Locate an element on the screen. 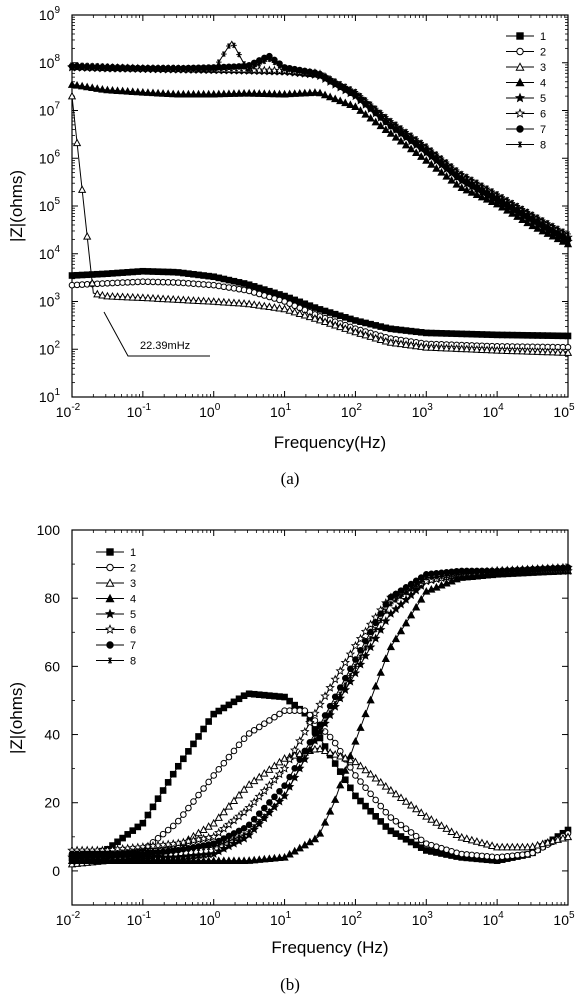 This screenshot has width=580, height=1000. legend-item-1: 1 is located at coordinates (116, 553).